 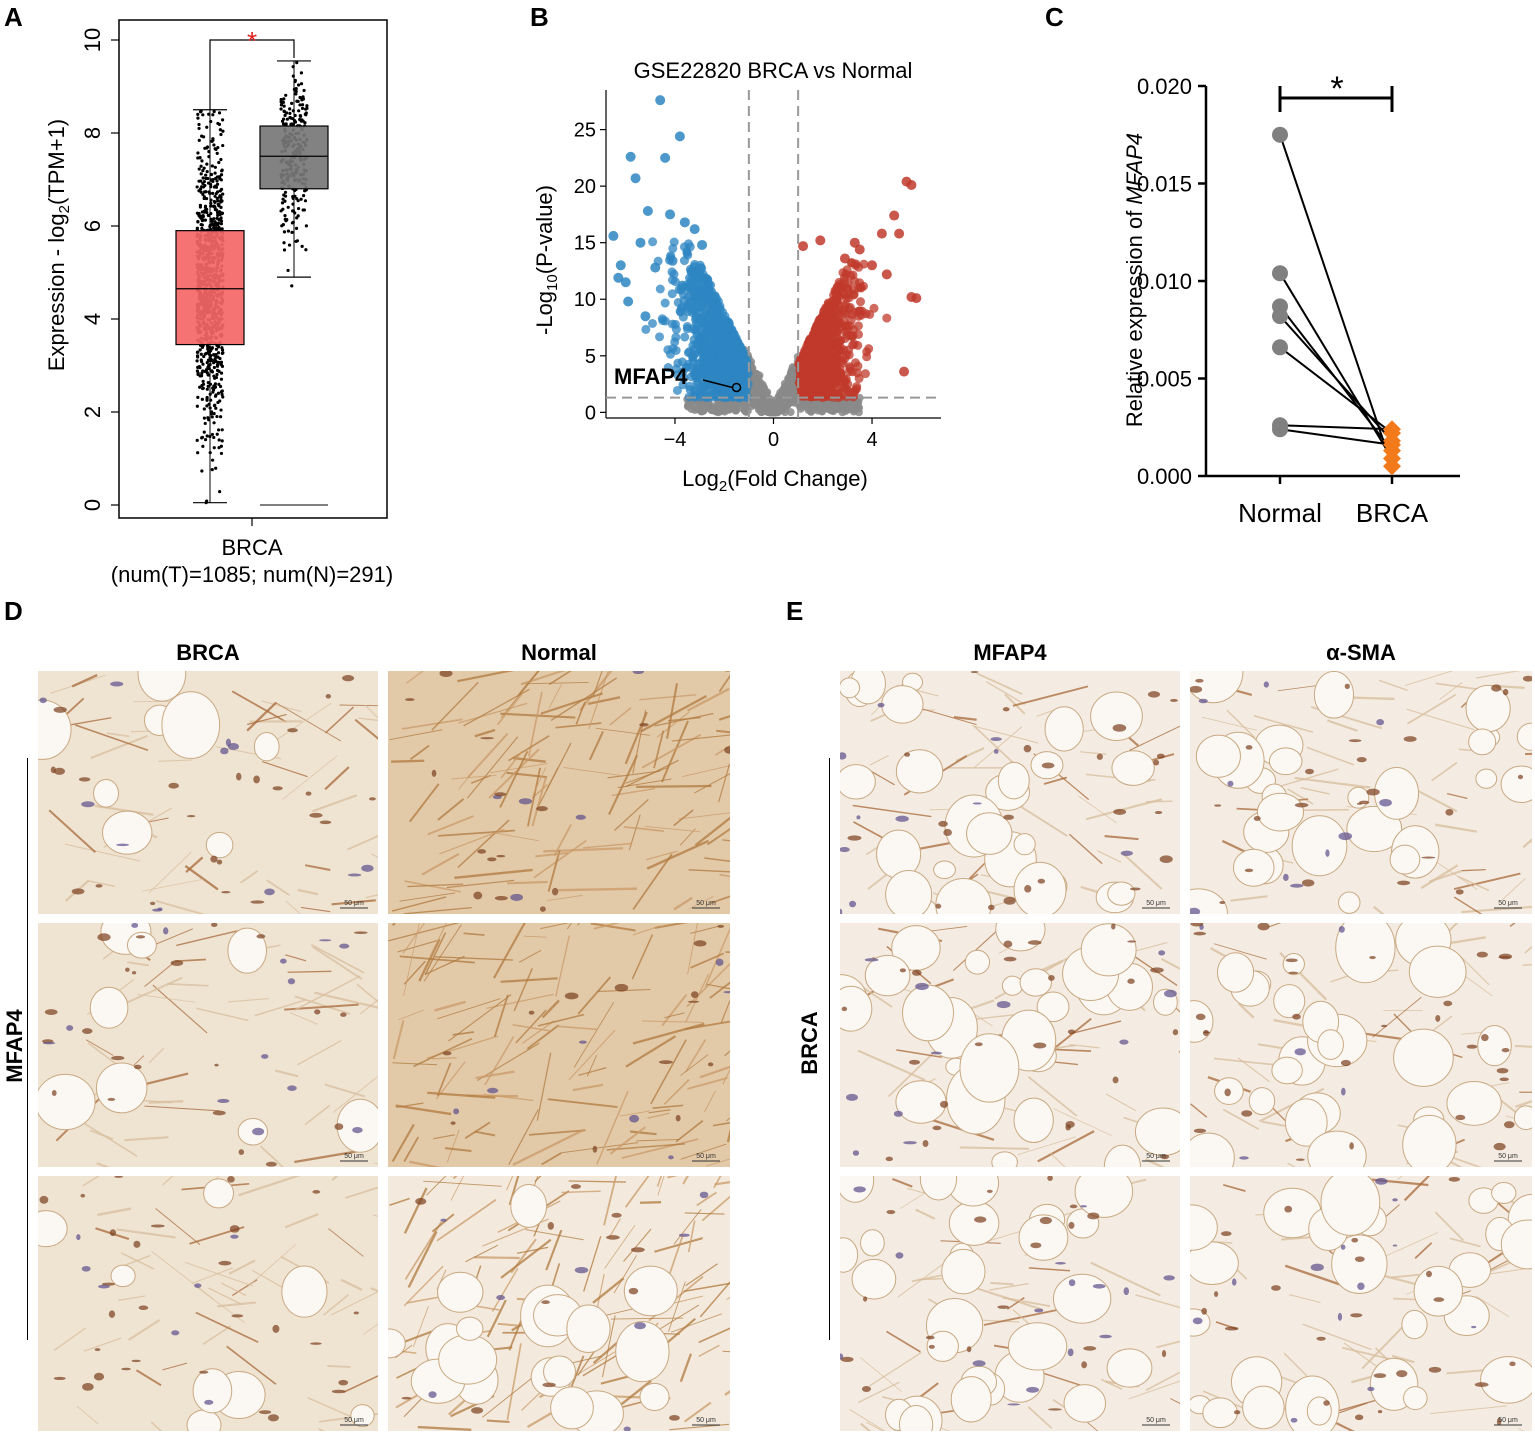 I want to click on x-tick-label: −4, so click(x=675, y=440).